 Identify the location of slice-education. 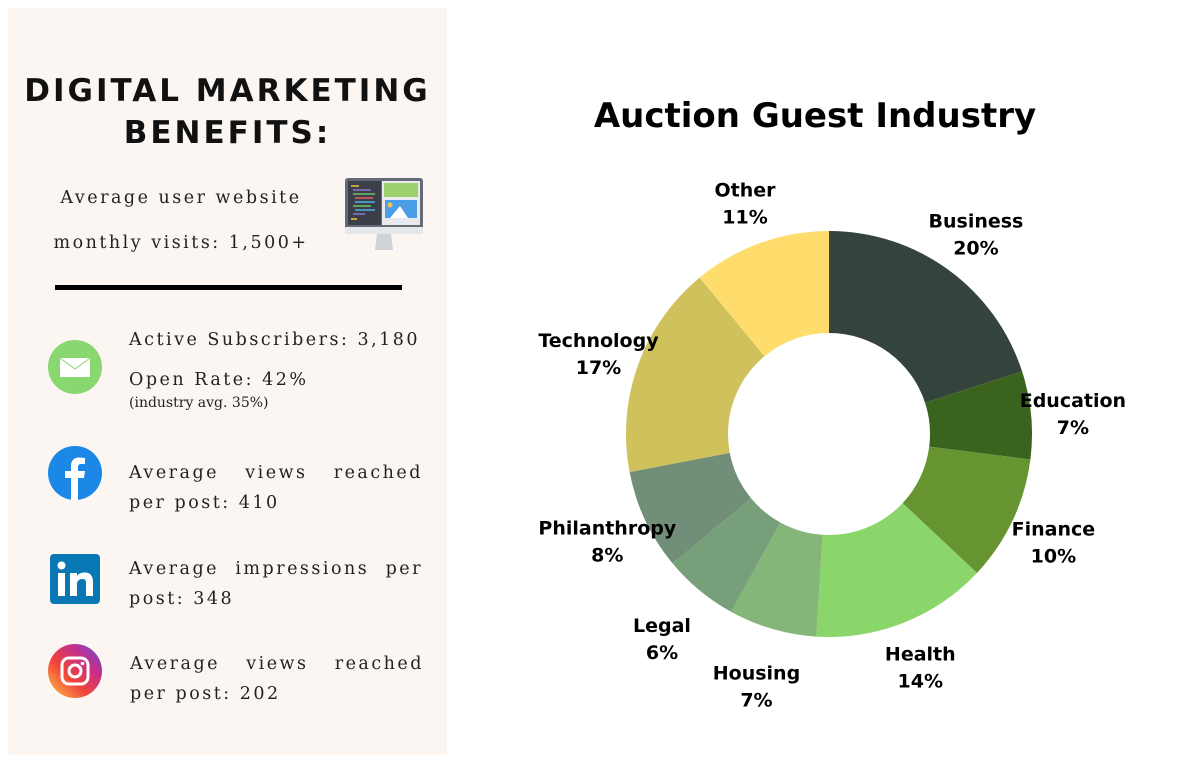
(978, 415).